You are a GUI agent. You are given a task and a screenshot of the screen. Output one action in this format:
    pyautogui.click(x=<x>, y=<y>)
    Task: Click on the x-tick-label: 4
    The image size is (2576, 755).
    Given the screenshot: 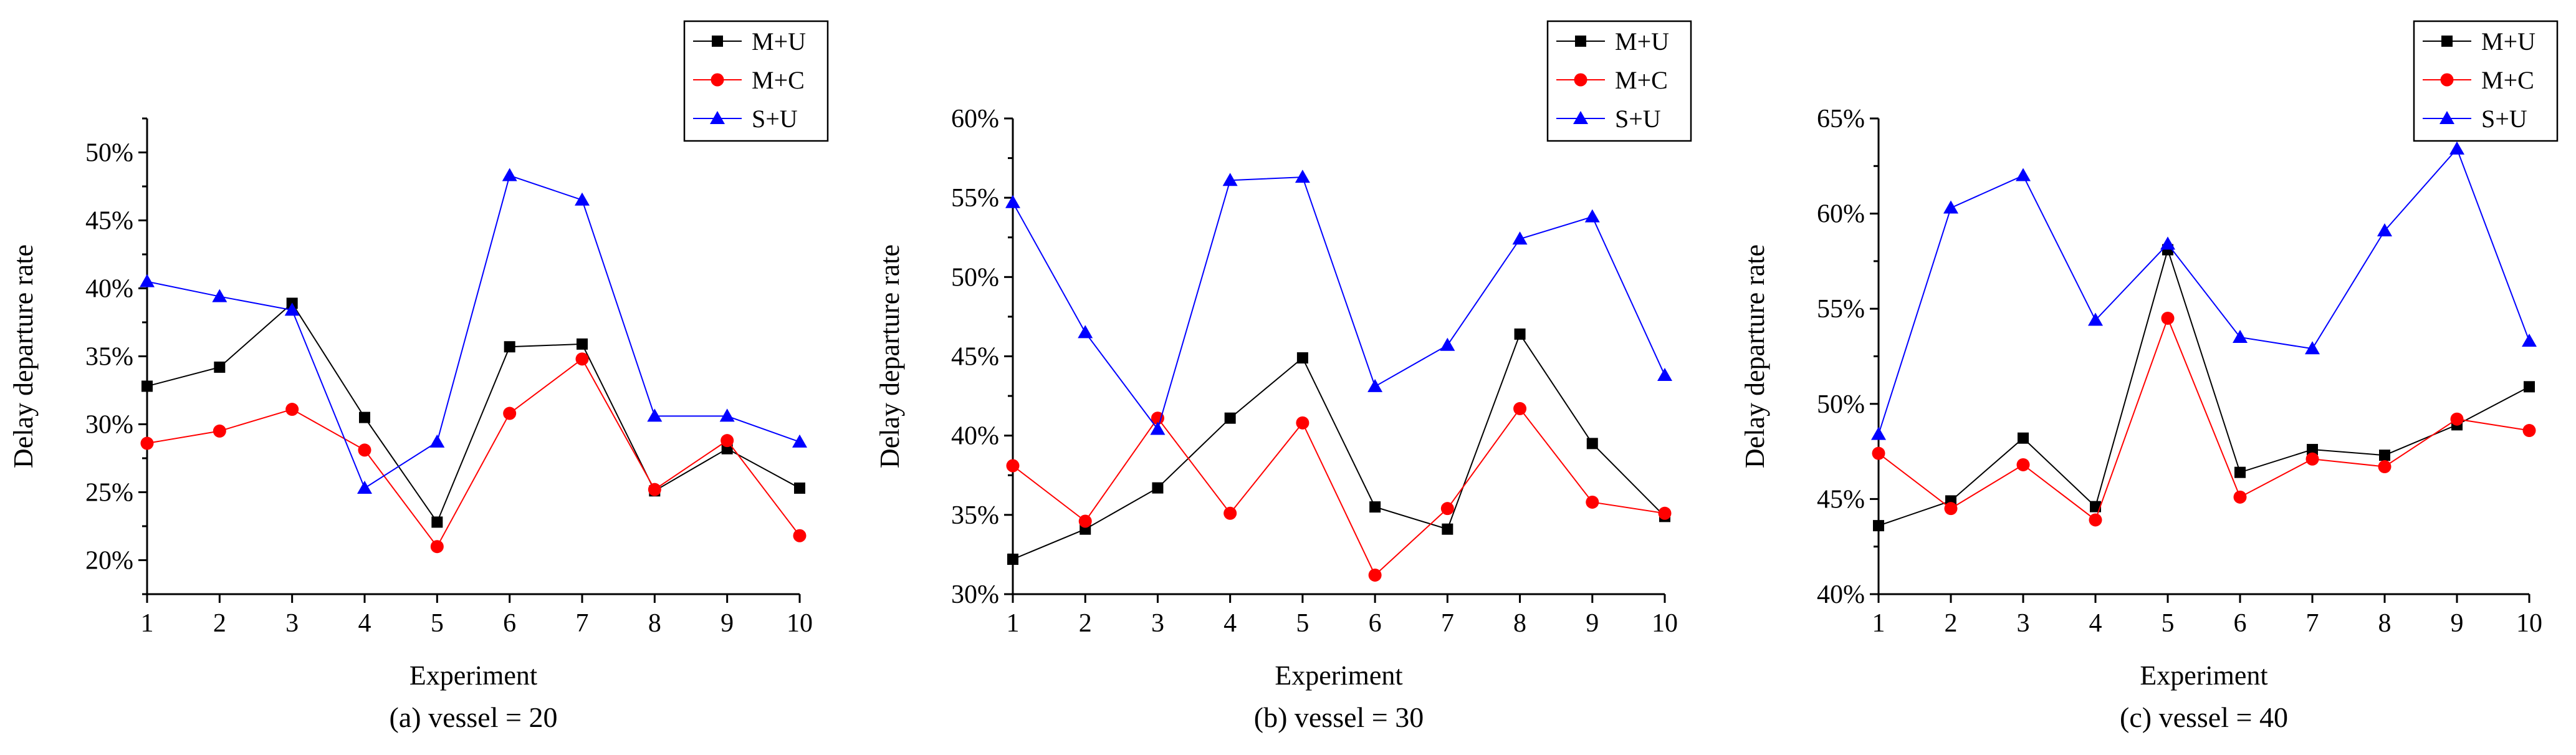 What is the action you would take?
    pyautogui.click(x=365, y=623)
    